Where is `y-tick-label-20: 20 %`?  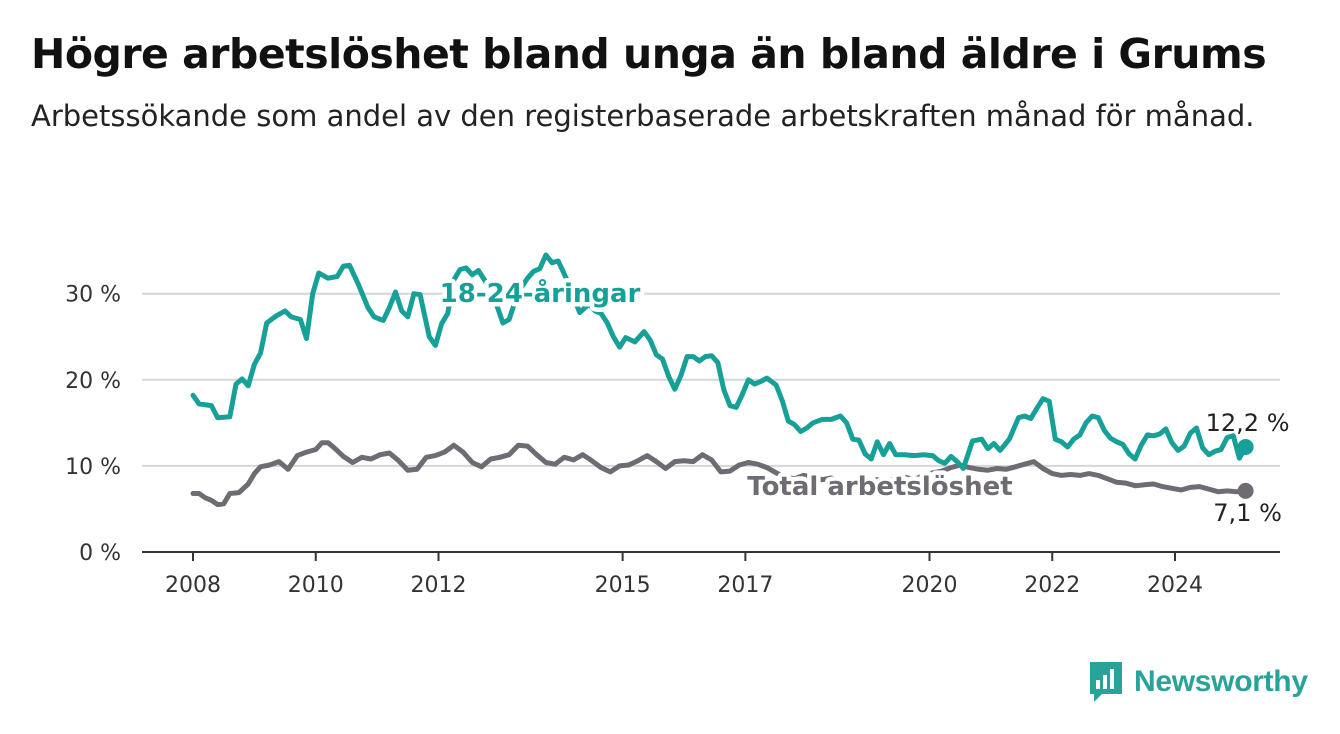
y-tick-label-20: 20 % is located at coordinates (93, 381).